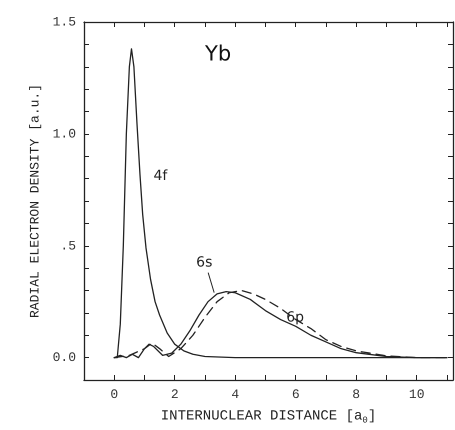  What do you see at coordinates (296, 394) in the screenshot?
I see `x-tick-label: 6` at bounding box center [296, 394].